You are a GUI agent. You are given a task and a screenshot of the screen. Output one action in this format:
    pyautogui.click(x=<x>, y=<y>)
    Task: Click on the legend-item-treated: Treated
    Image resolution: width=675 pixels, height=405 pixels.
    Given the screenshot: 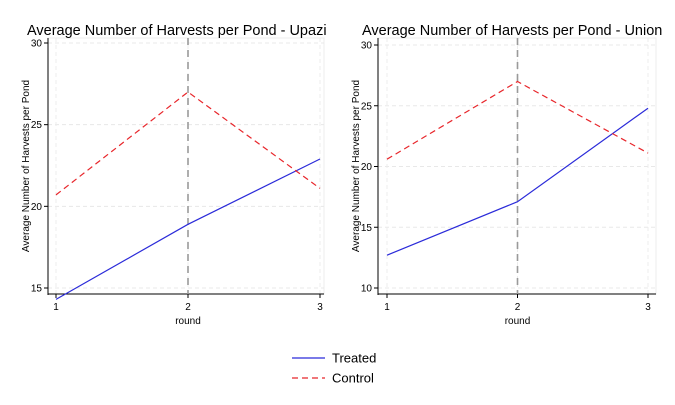 What is the action you would take?
    pyautogui.click(x=334, y=358)
    